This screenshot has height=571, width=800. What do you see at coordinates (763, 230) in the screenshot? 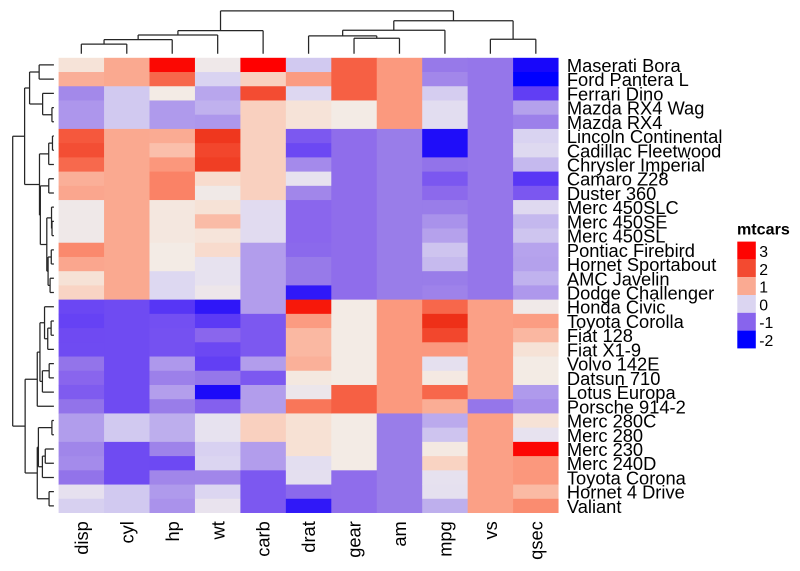
I see `svg-text: mtcars` at bounding box center [763, 230].